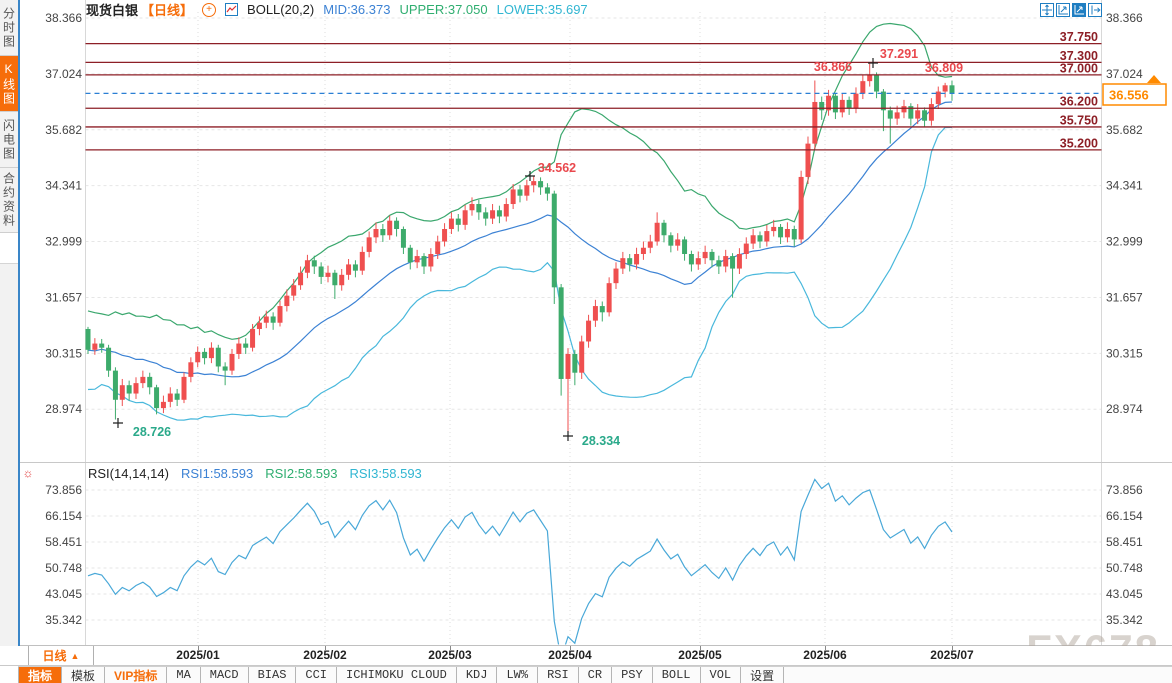 The image size is (1172, 683). What do you see at coordinates (1079, 120) in the screenshot?
I see `drawn-line-label: 35.750` at bounding box center [1079, 120].